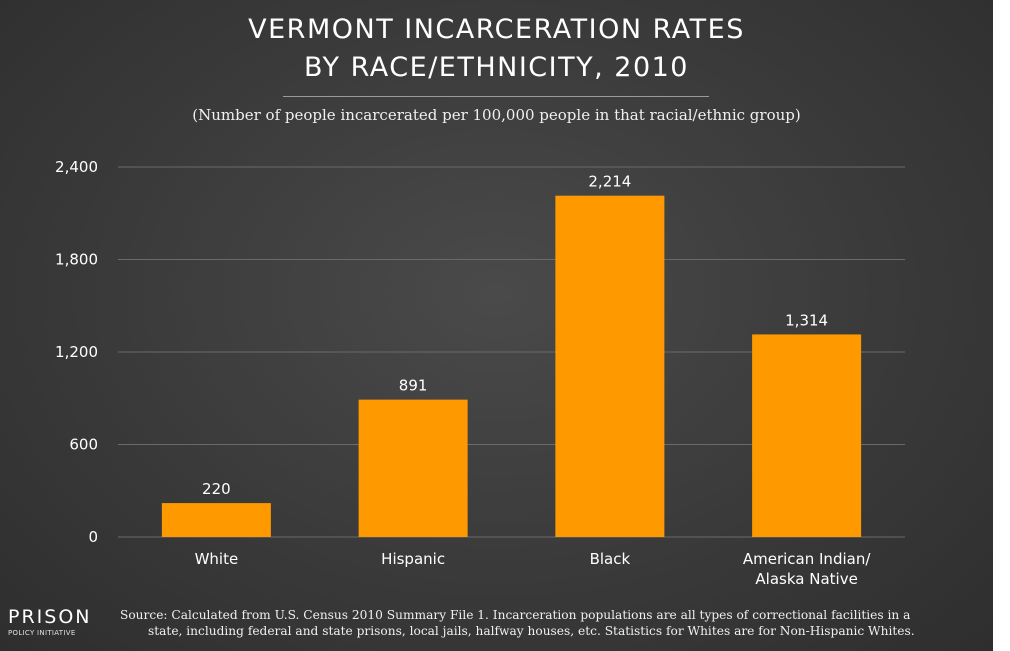 Image resolution: width=1010 pixels, height=651 pixels. Describe the element at coordinates (496, 67) in the screenshot. I see `chart-title-line-2: BY RACE/ETHNICITY, 2010` at that location.